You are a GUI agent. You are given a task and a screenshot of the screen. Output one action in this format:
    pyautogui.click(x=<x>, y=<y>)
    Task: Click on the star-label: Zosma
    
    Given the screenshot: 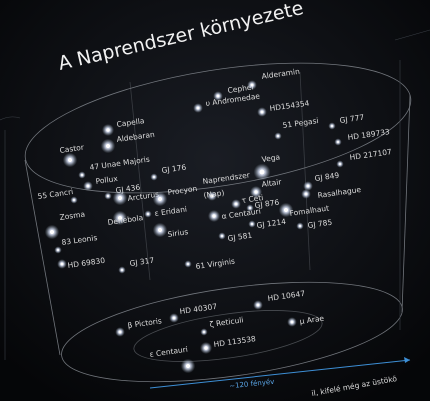 What is the action you would take?
    pyautogui.click(x=72, y=216)
    